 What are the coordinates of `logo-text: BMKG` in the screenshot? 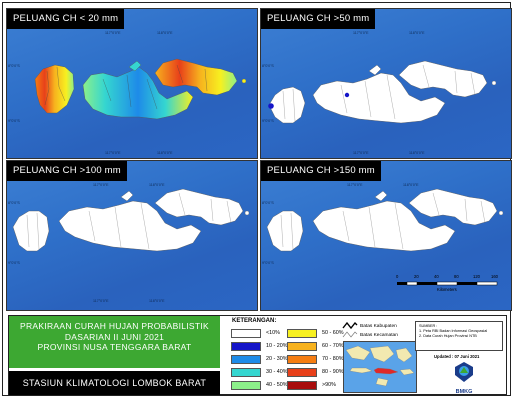 It's located at (464, 392).